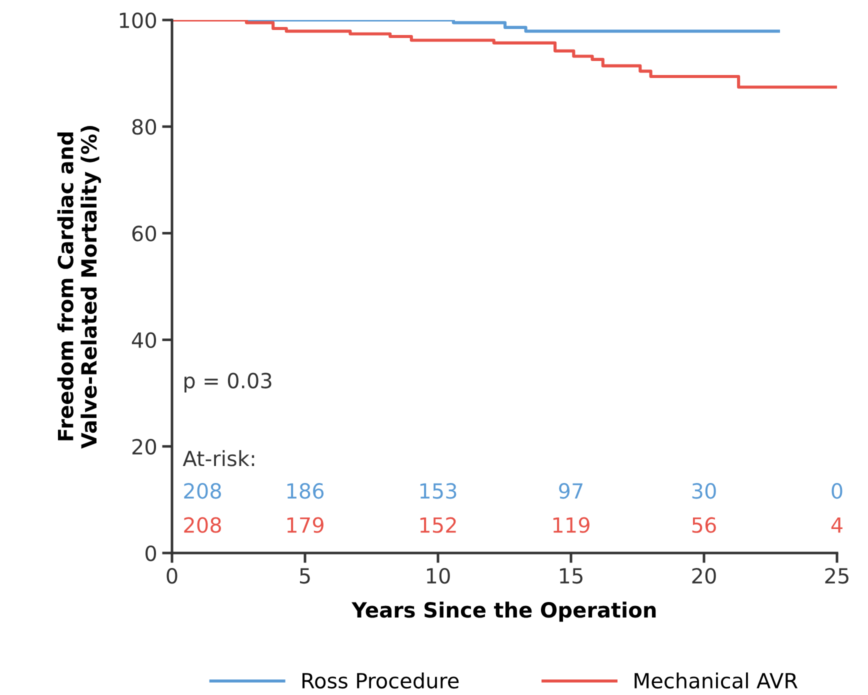 The height and width of the screenshot is (695, 868). What do you see at coordinates (704, 576) in the screenshot?
I see `x-tick-label: 20` at bounding box center [704, 576].